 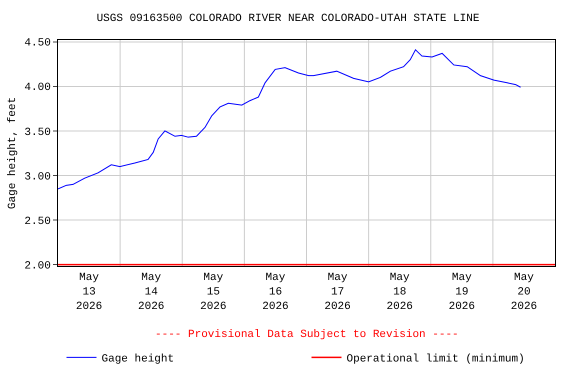 I want to click on x-tick-label: May 14 2026, so click(x=151, y=292).